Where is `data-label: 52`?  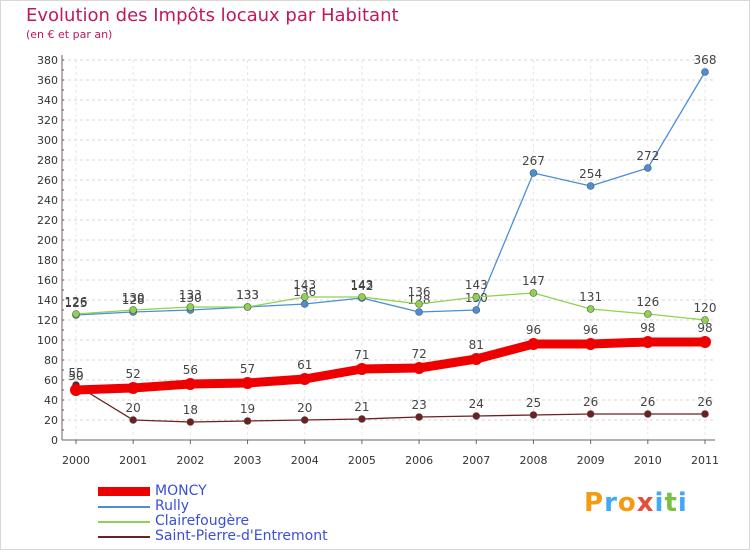
data-label: 52 is located at coordinates (133, 374).